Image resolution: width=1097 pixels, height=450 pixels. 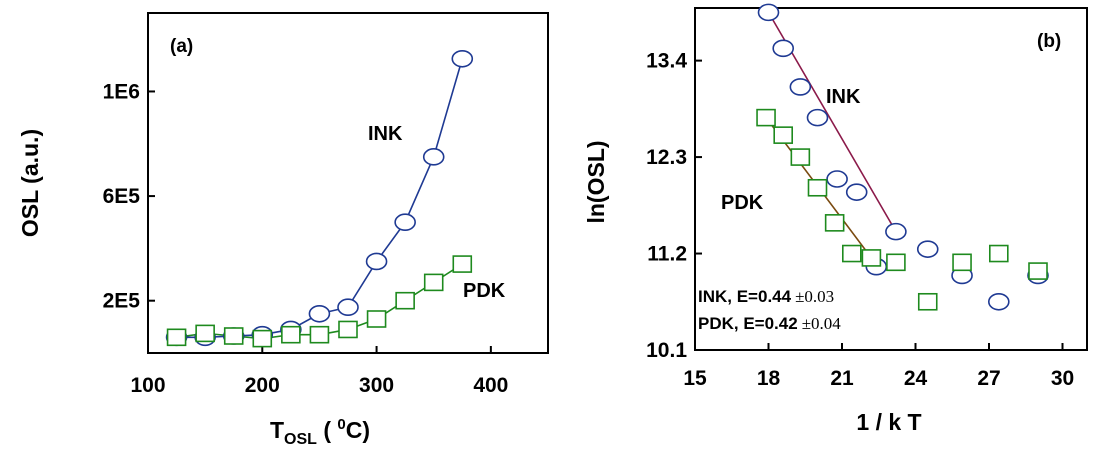 I want to click on panel-b-x-axis-label: 1 / k T, so click(x=888, y=422).